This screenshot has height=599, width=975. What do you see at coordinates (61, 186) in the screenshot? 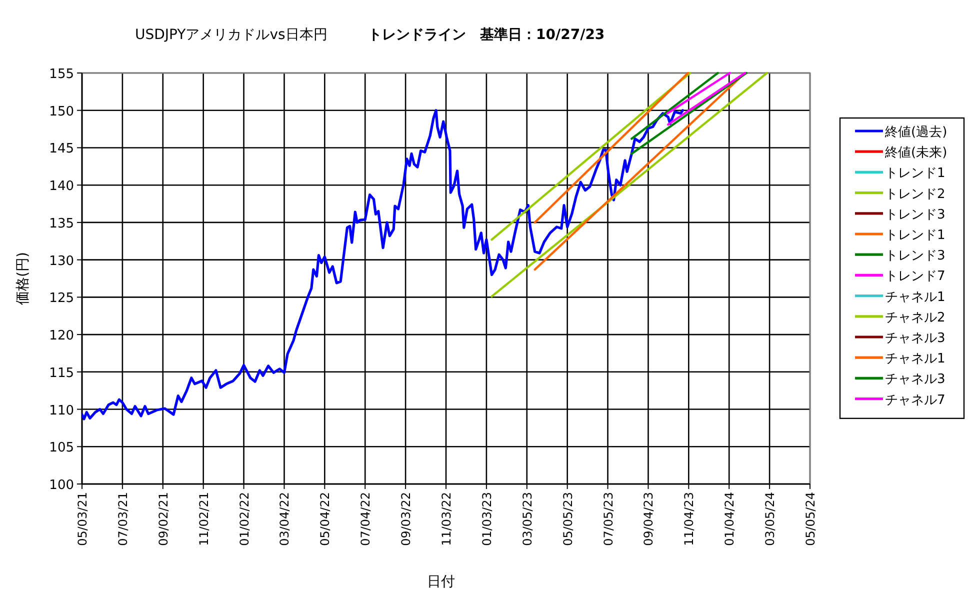
I see `y-tick-label: 140` at bounding box center [61, 186].